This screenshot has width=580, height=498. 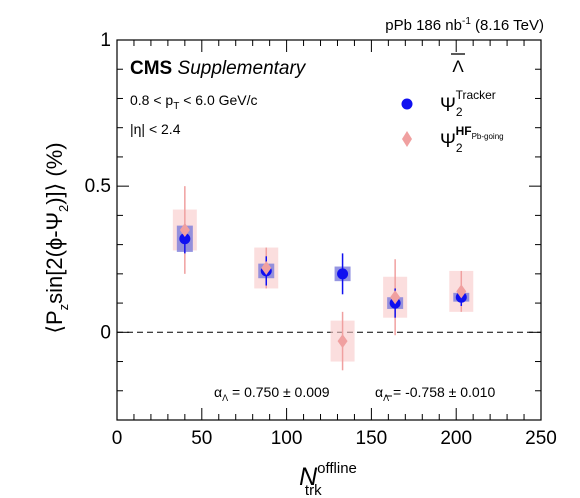 I want to click on cms-label: CMS Supplementary, so click(x=218, y=68).